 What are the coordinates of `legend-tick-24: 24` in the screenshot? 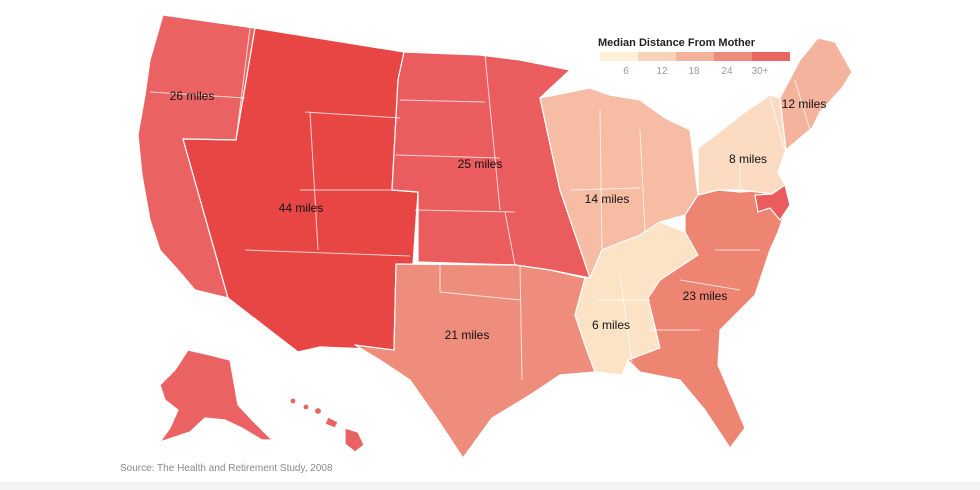 It's located at (727, 71).